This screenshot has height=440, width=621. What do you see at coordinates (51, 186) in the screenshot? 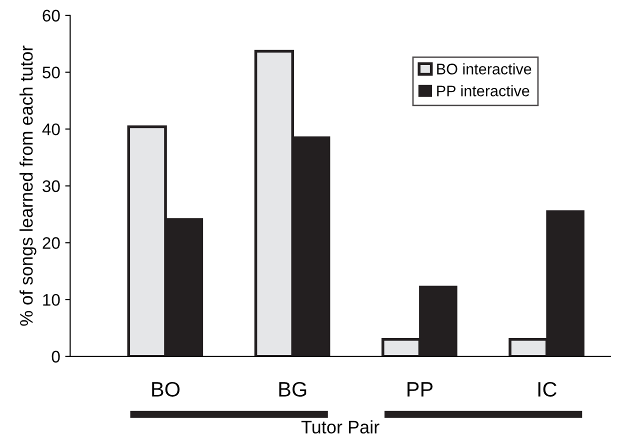
I see `y-tick-label: 30` at bounding box center [51, 186].